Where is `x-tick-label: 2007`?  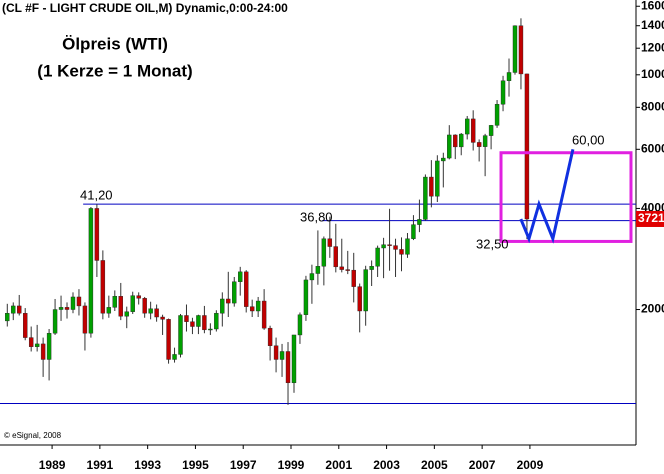 x-tick-label: 2007 is located at coordinates (482, 465).